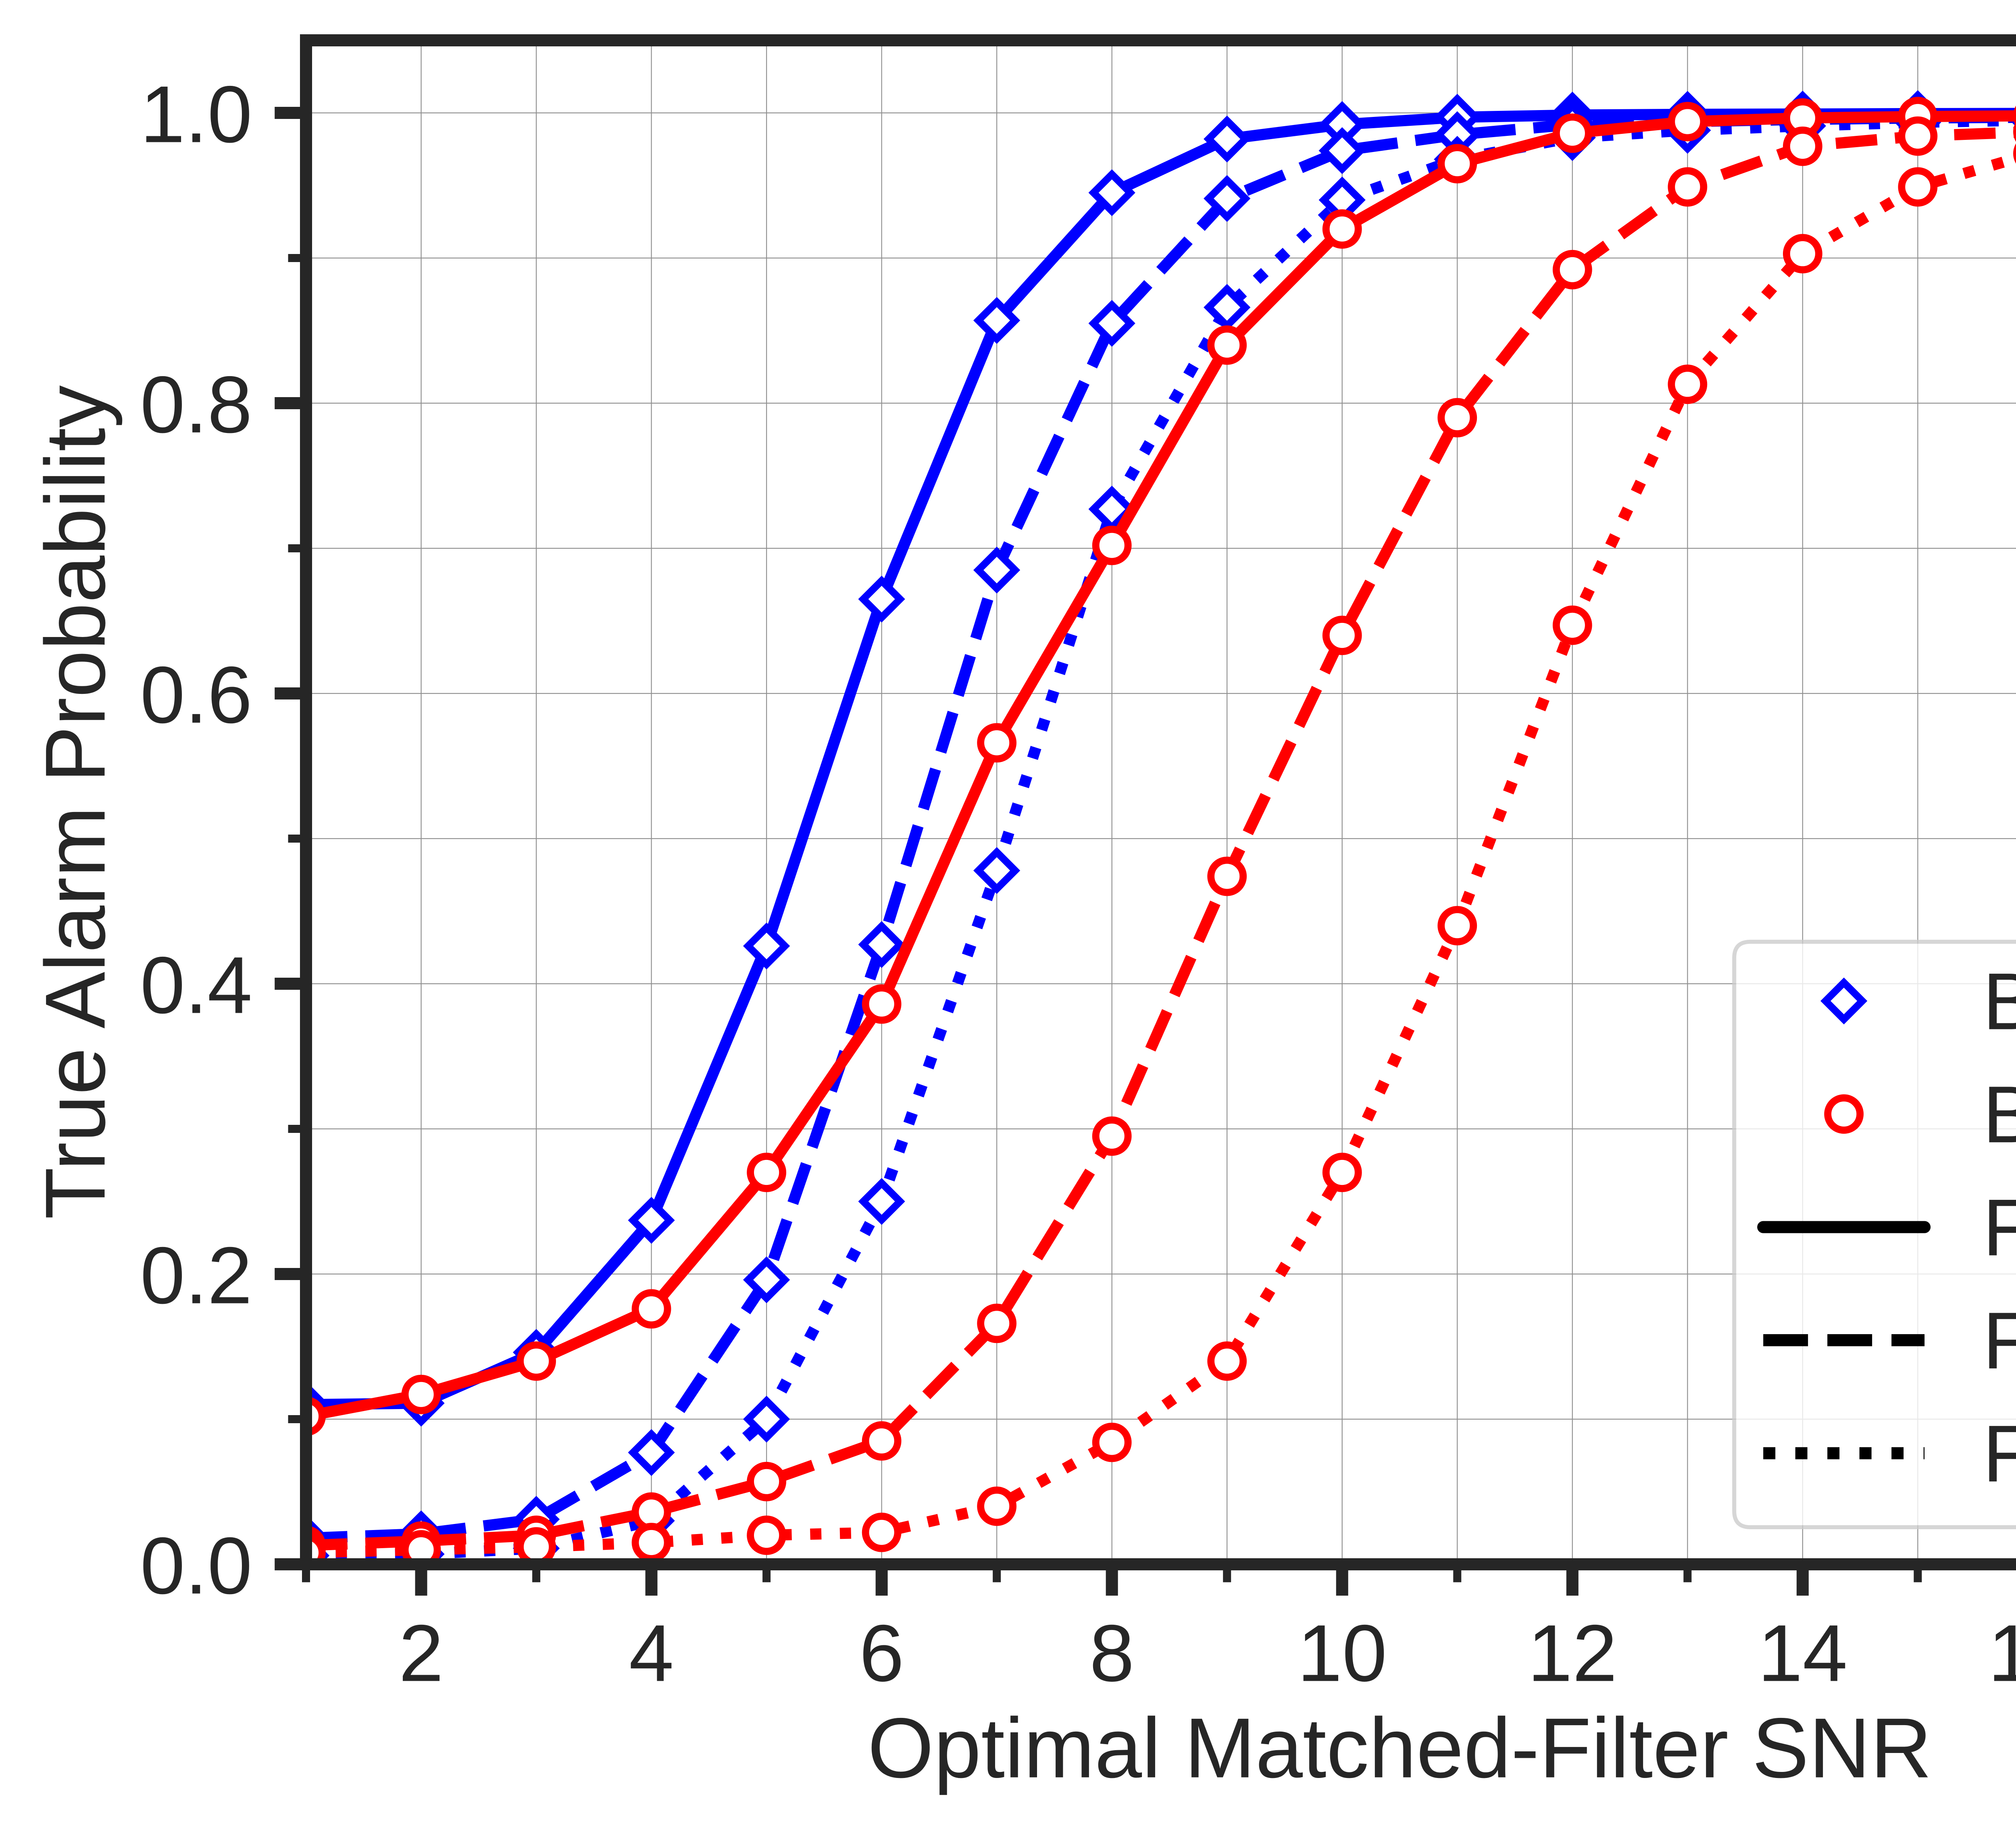 The height and width of the screenshot is (1832, 2016). Describe the element at coordinates (75, 802) in the screenshot. I see `svg-text: True Alarm Probability` at that location.